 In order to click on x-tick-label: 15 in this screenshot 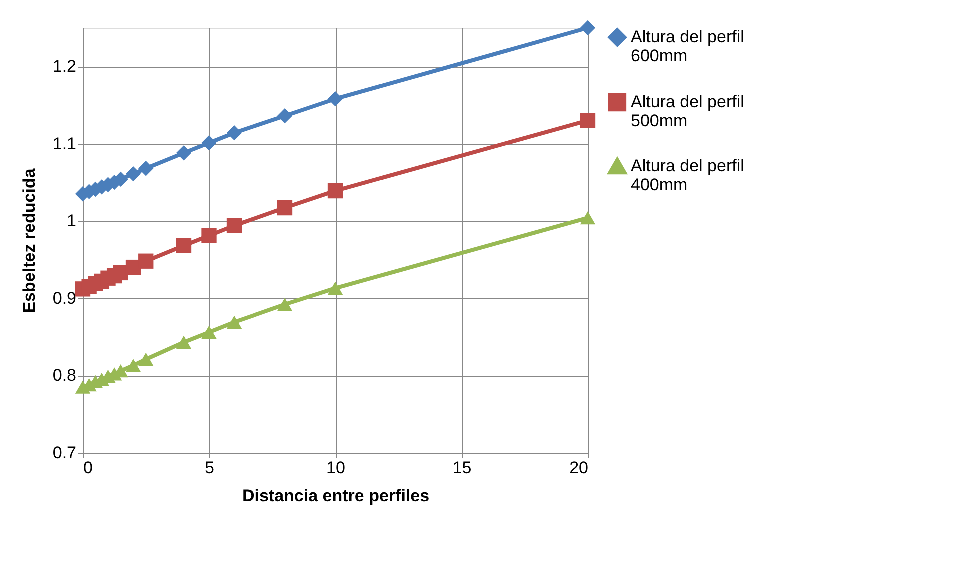, I will do `click(462, 468)`.